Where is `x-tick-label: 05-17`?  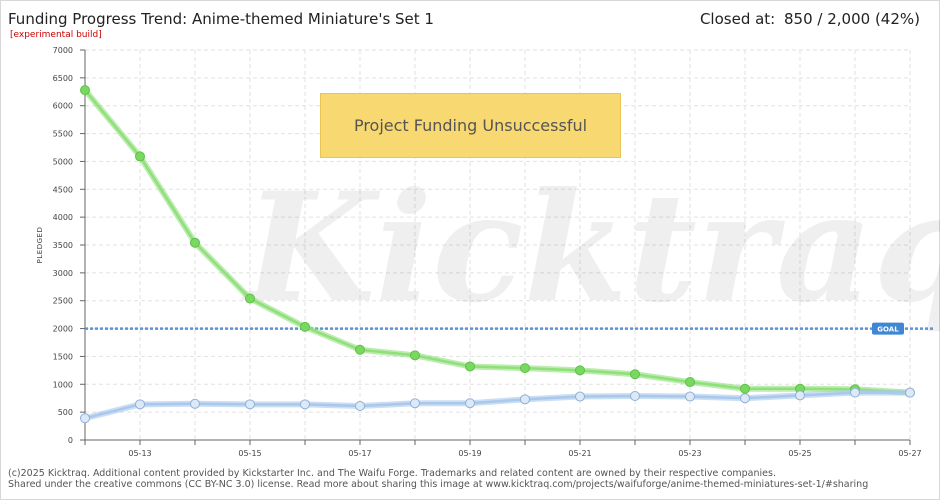
x-tick-label: 05-17 is located at coordinates (359, 453).